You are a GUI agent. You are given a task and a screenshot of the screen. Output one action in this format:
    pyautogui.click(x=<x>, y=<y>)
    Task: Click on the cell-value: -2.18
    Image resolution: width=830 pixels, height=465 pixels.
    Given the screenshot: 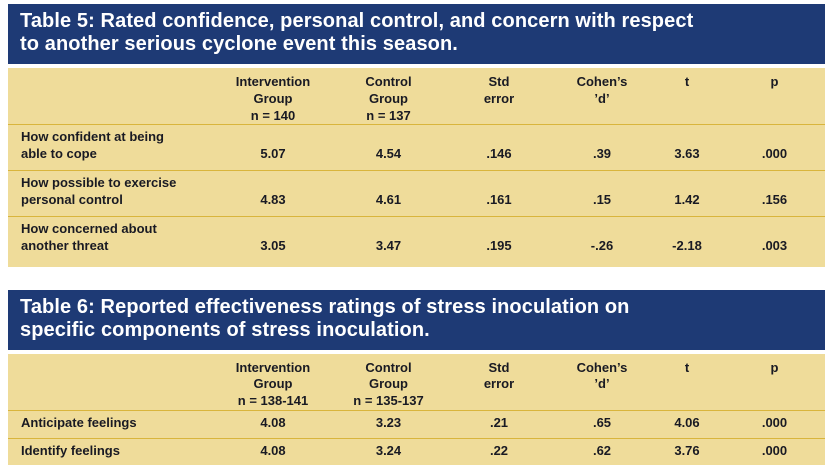 What is the action you would take?
    pyautogui.click(x=687, y=245)
    